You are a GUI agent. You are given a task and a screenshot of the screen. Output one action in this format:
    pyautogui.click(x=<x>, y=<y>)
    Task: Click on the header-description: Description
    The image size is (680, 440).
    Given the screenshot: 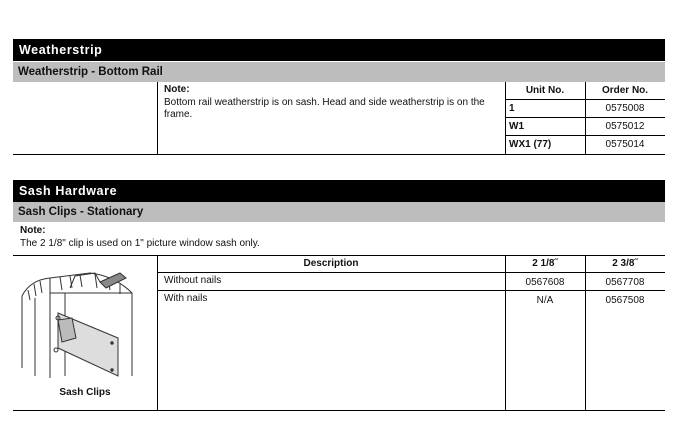 What is the action you would take?
    pyautogui.click(x=331, y=263)
    